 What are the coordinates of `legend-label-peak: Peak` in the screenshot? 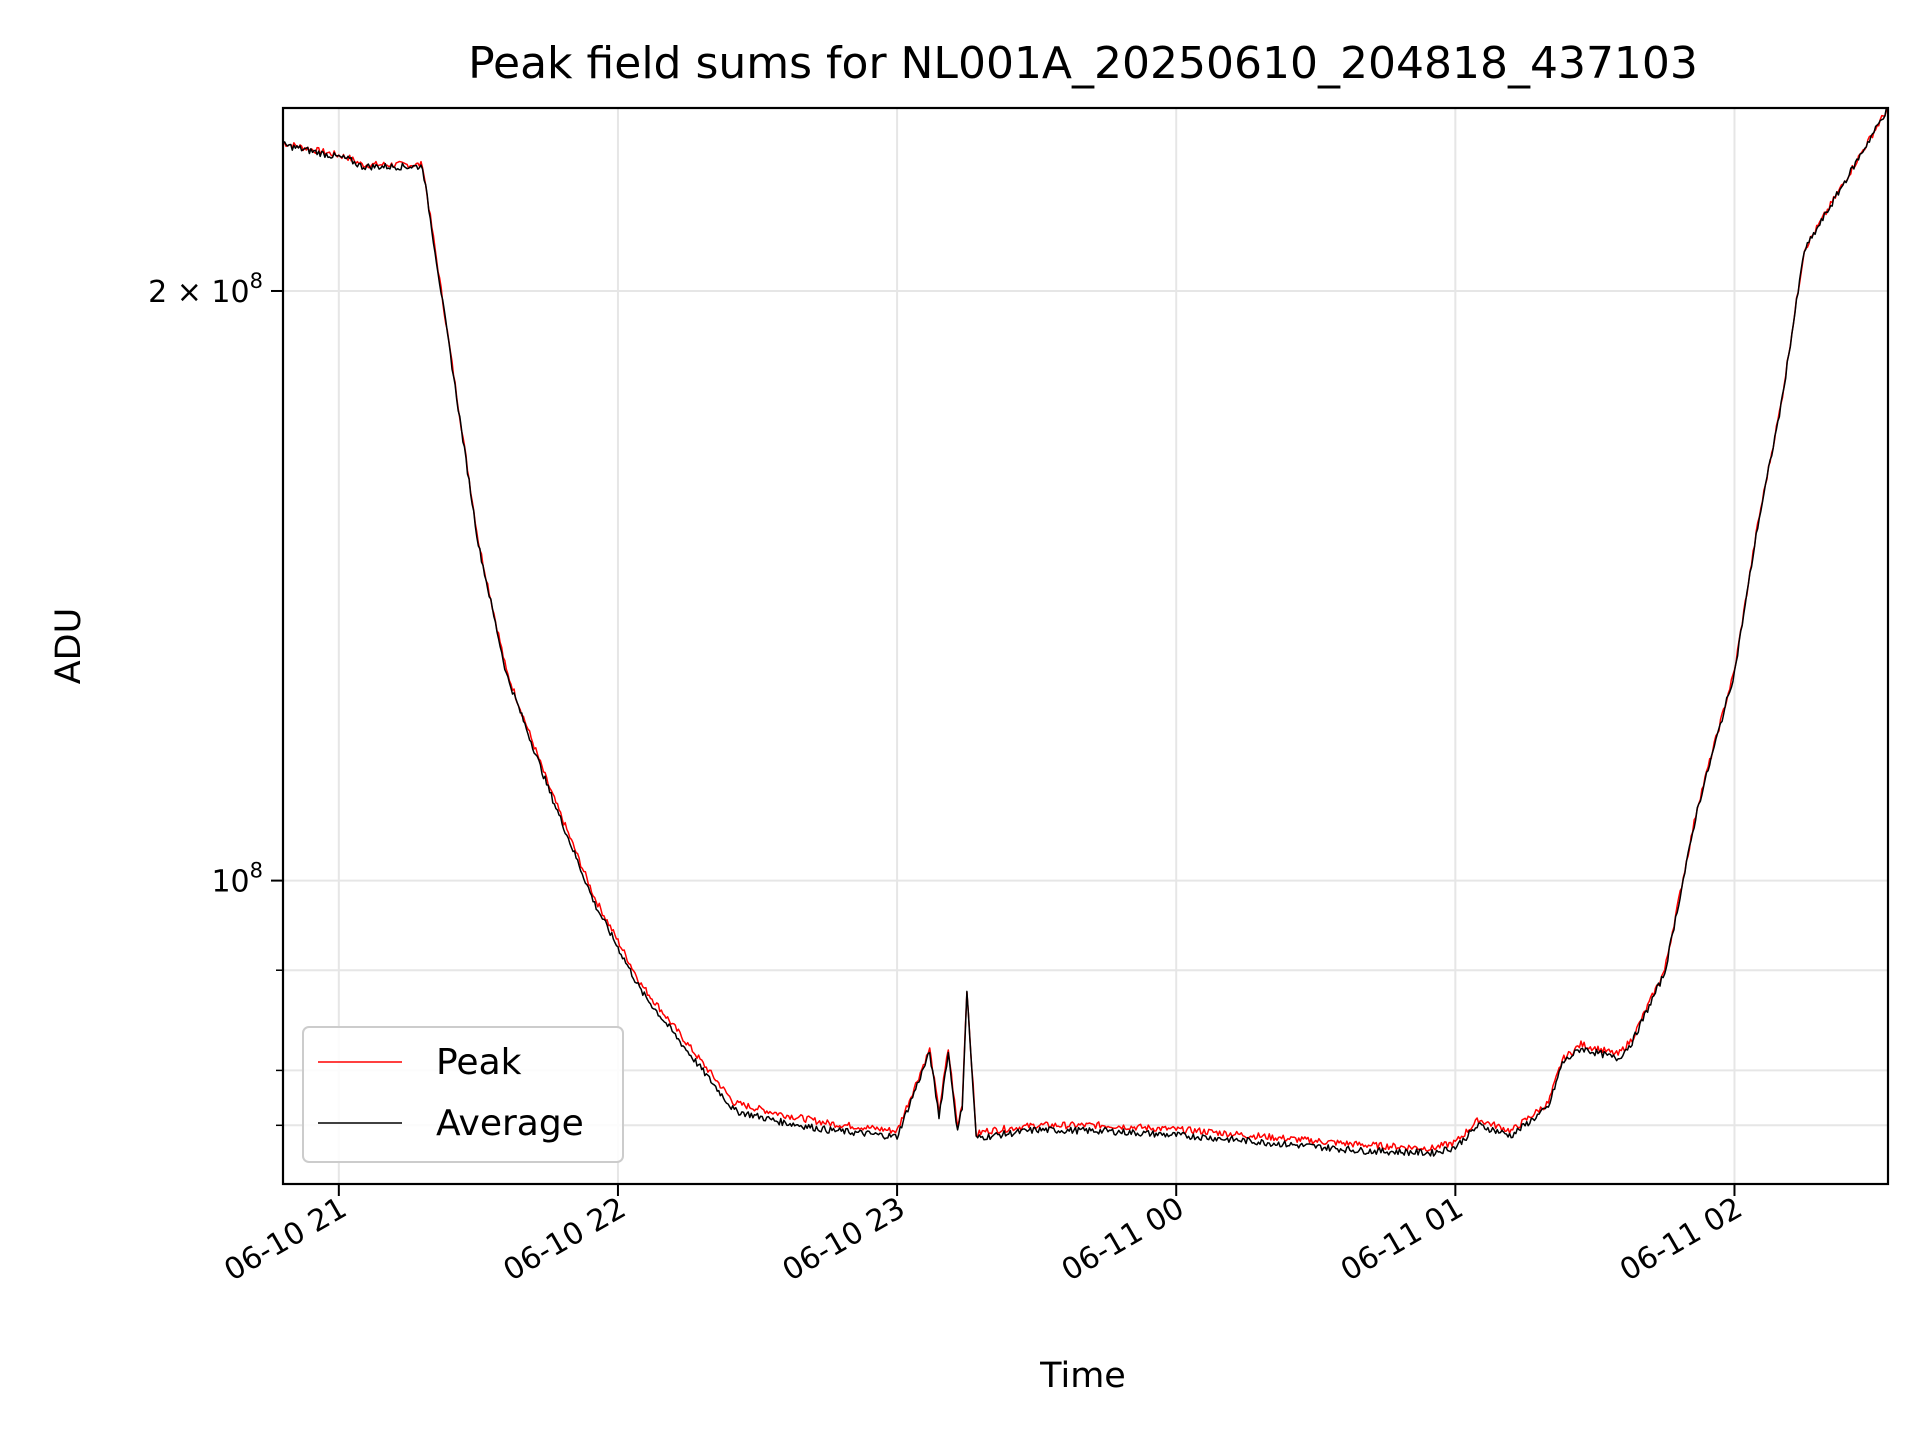 It's located at (479, 1062).